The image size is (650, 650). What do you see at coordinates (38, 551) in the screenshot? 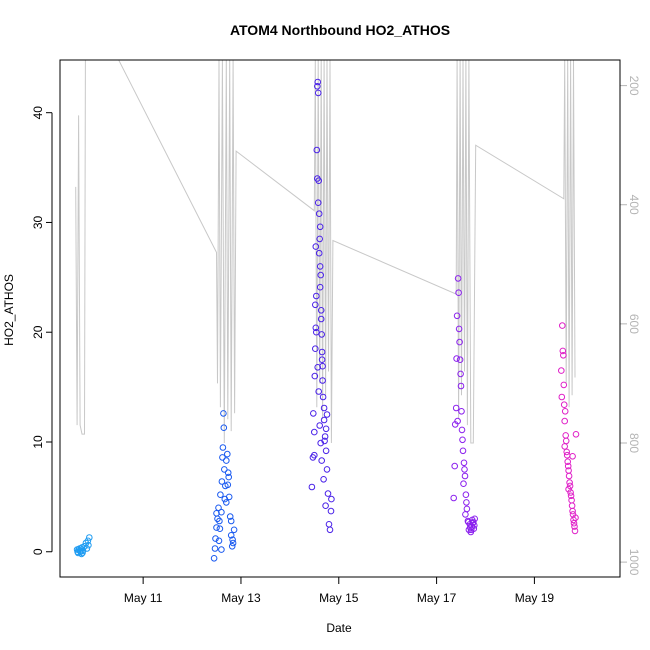
I see `y-tick-label: 0` at bounding box center [38, 551].